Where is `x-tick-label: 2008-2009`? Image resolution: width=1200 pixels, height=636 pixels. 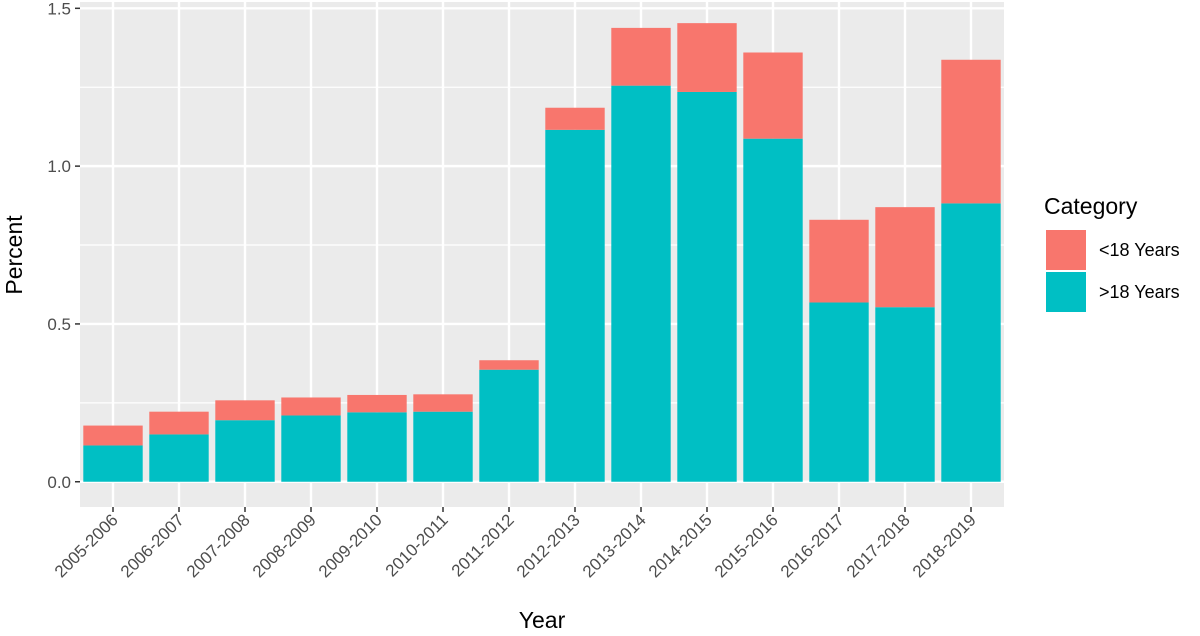 x-tick-label: 2008-2009 is located at coordinates (284, 545).